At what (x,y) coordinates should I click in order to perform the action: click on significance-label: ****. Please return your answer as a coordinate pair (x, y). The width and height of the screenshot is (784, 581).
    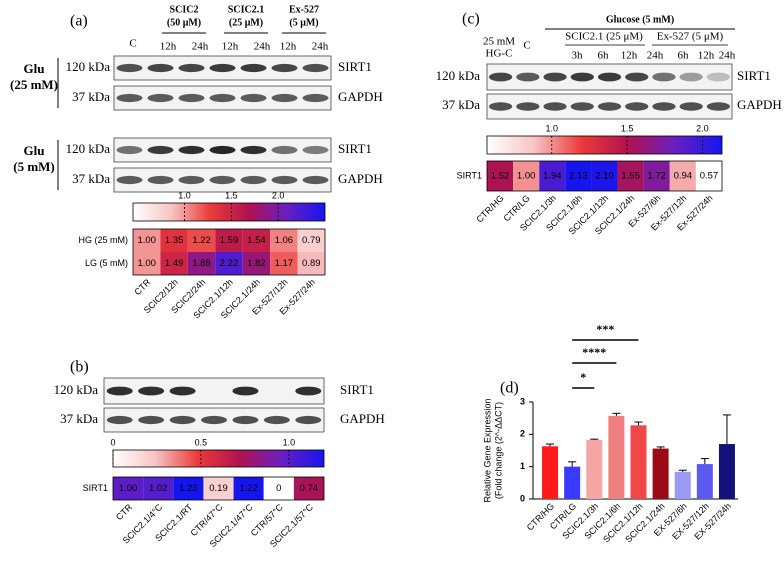
    Looking at the image, I should click on (594, 352).